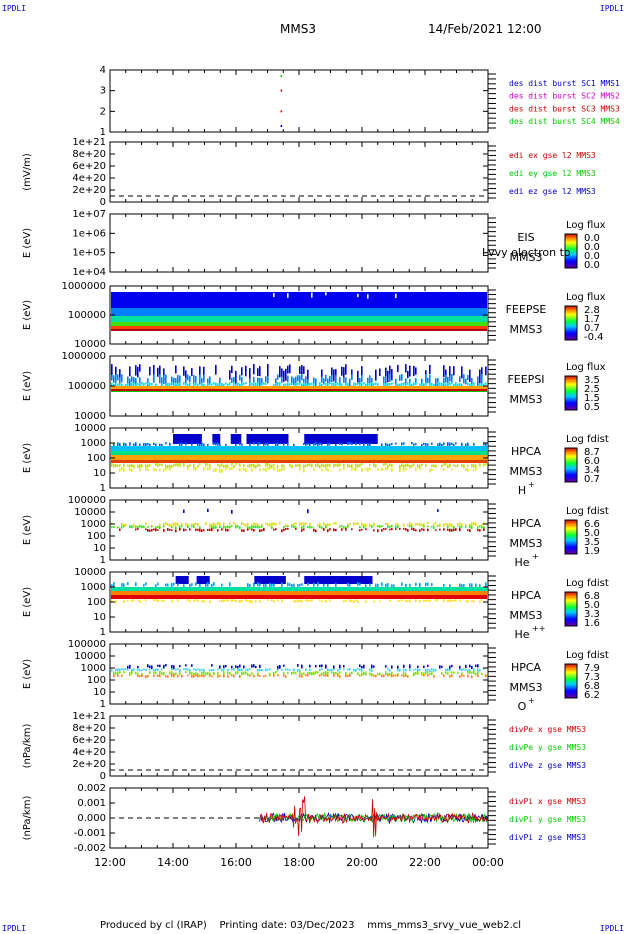  I want to click on burst-mark, so click(281, 126).